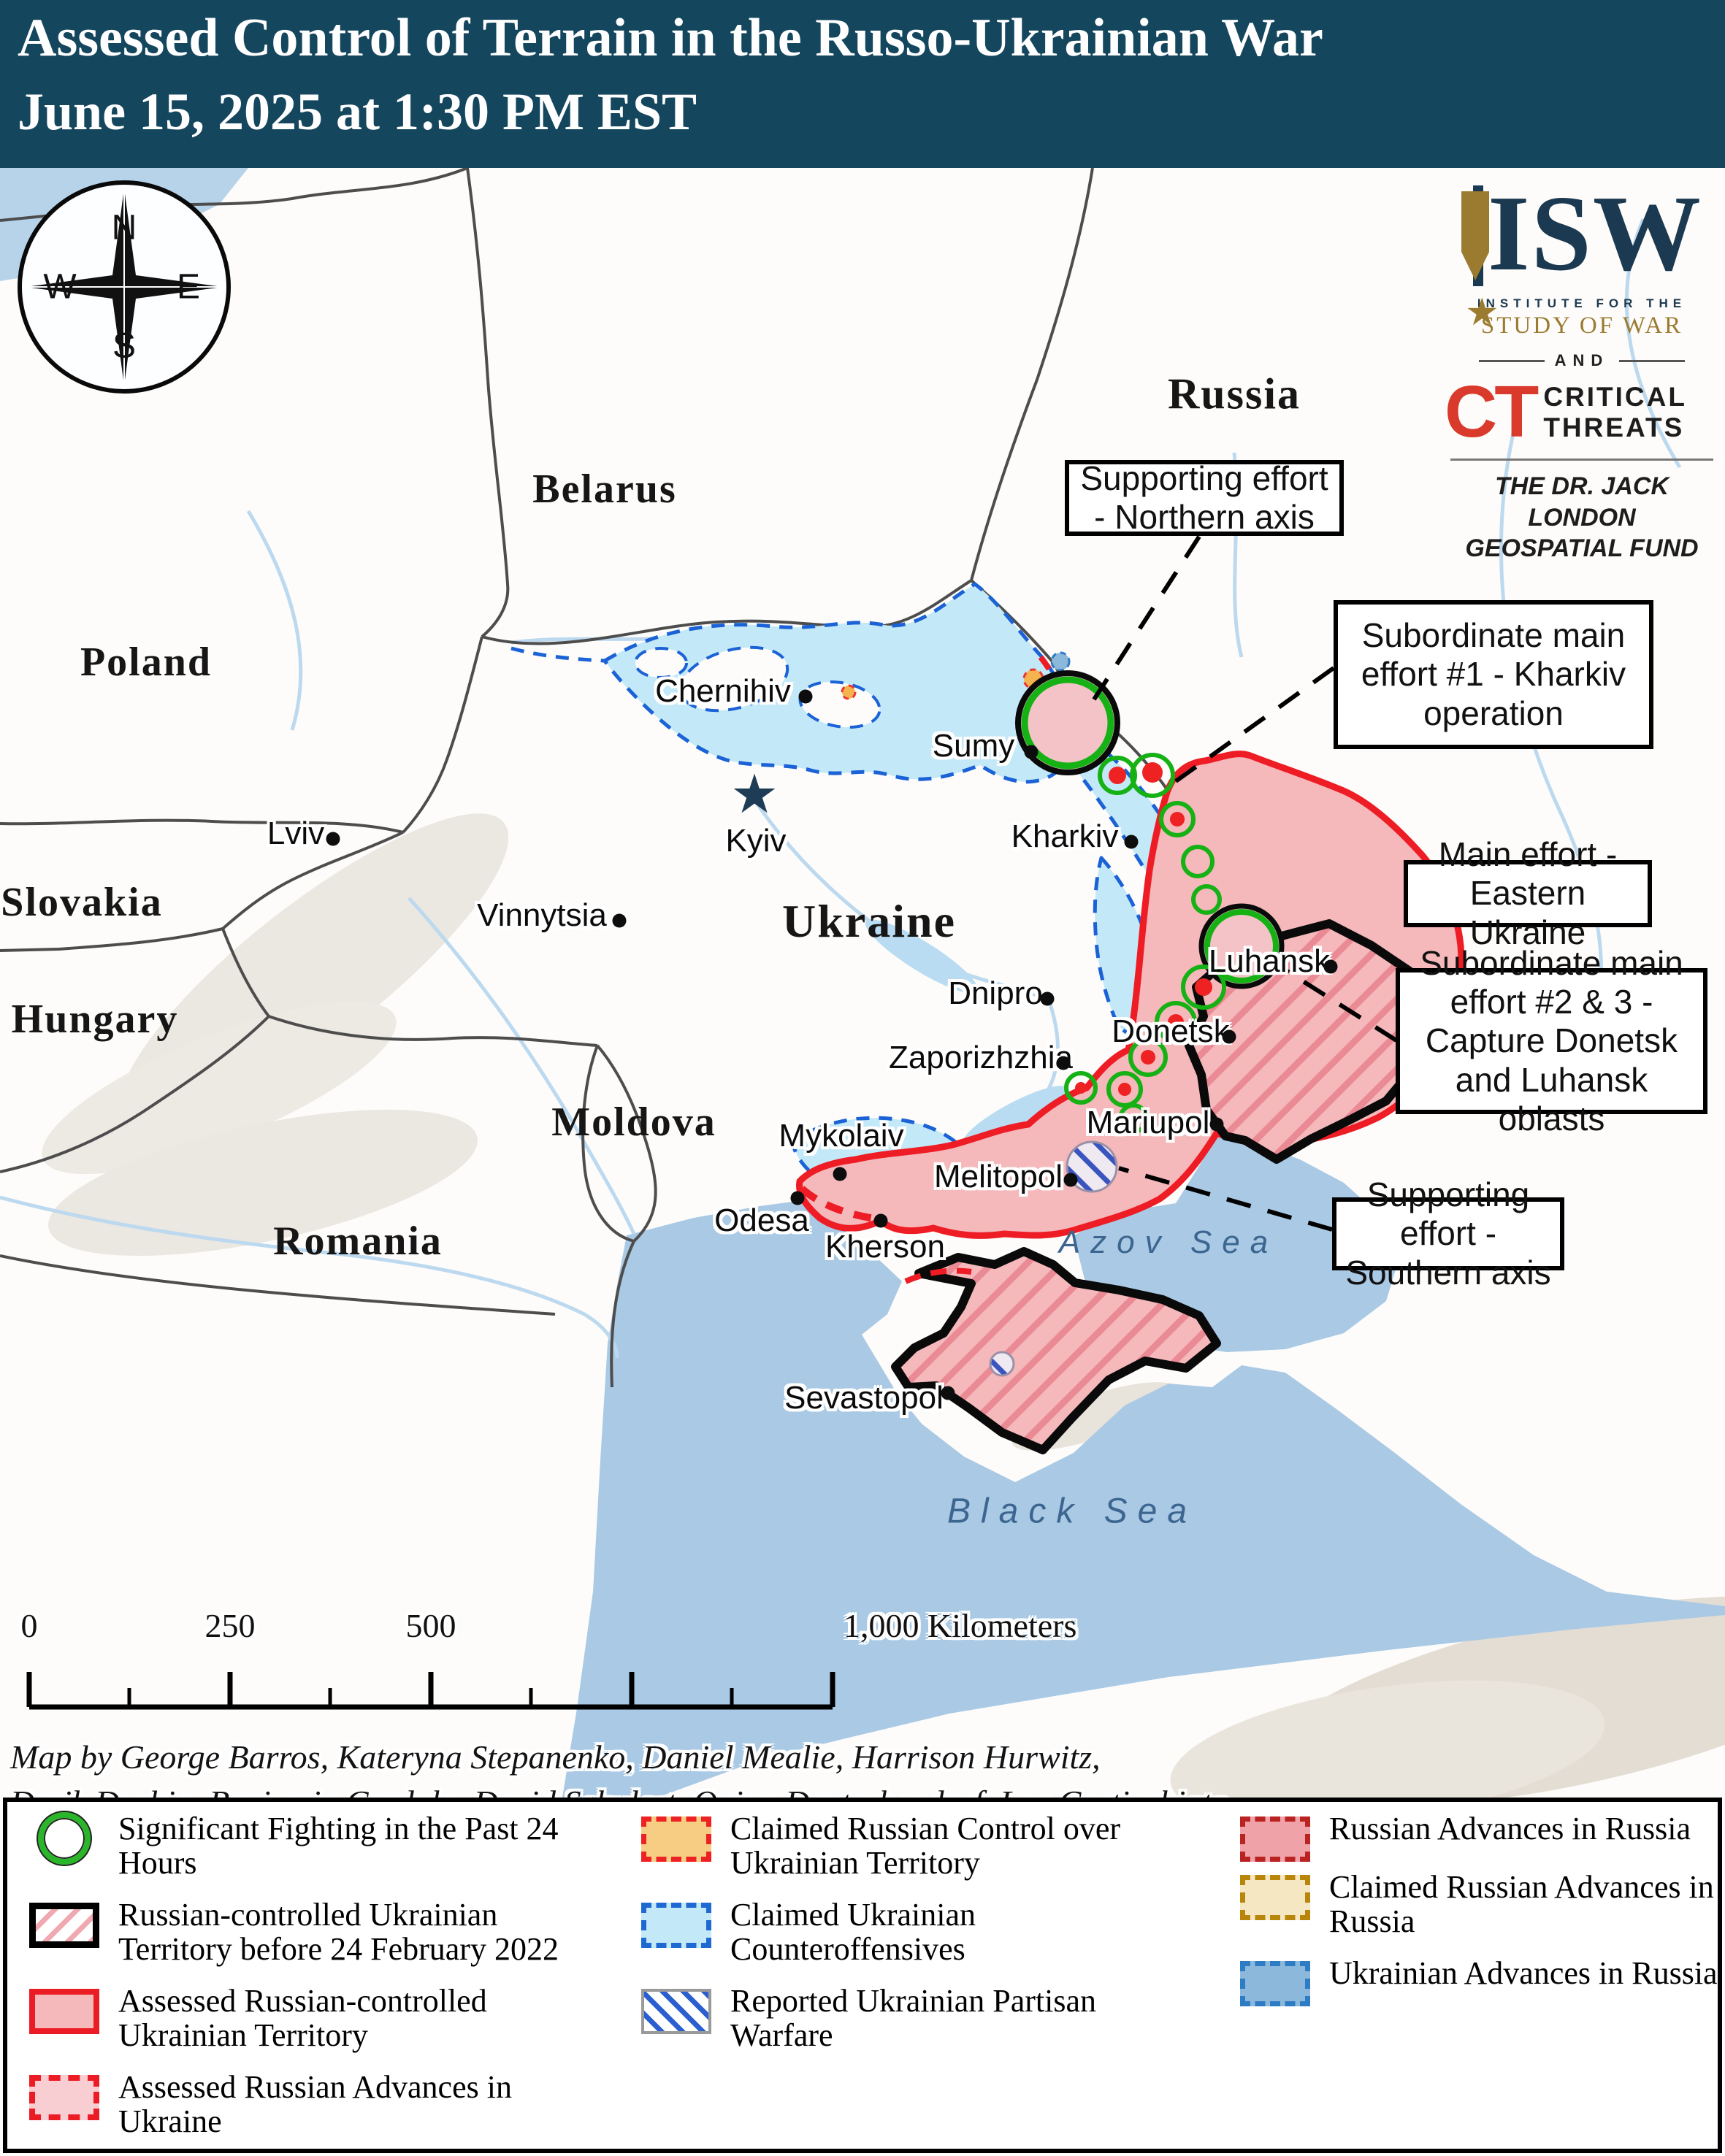  Describe the element at coordinates (841, 1136) in the screenshot. I see `city-label-mykolaiv: Mykolaiv` at that location.